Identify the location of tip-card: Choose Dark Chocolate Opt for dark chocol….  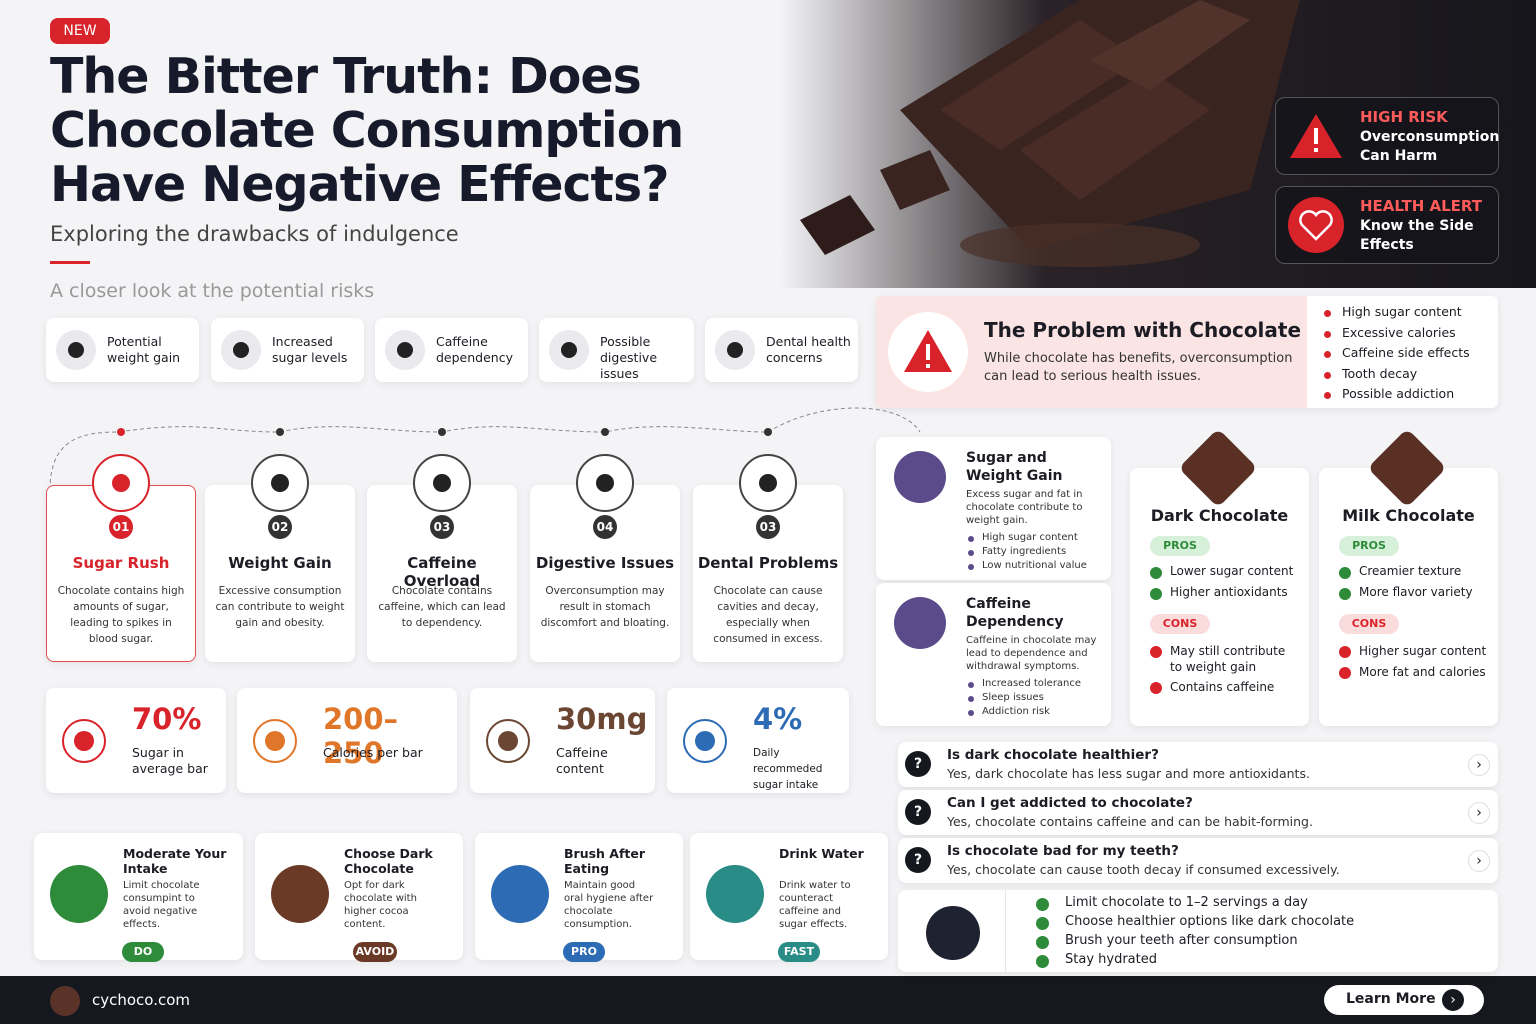
(359, 897).